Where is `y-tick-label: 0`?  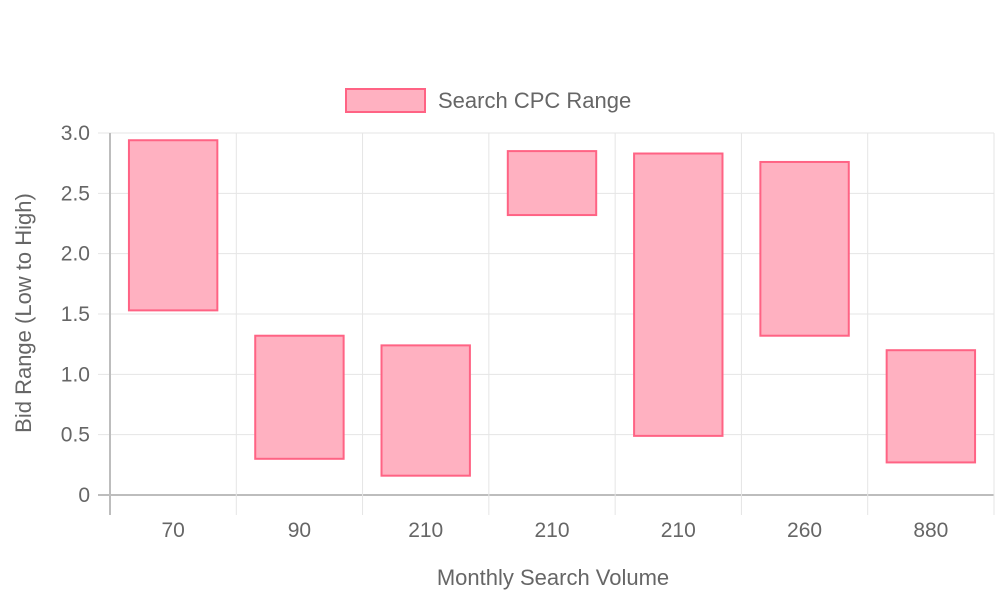
y-tick-label: 0 is located at coordinates (84, 495).